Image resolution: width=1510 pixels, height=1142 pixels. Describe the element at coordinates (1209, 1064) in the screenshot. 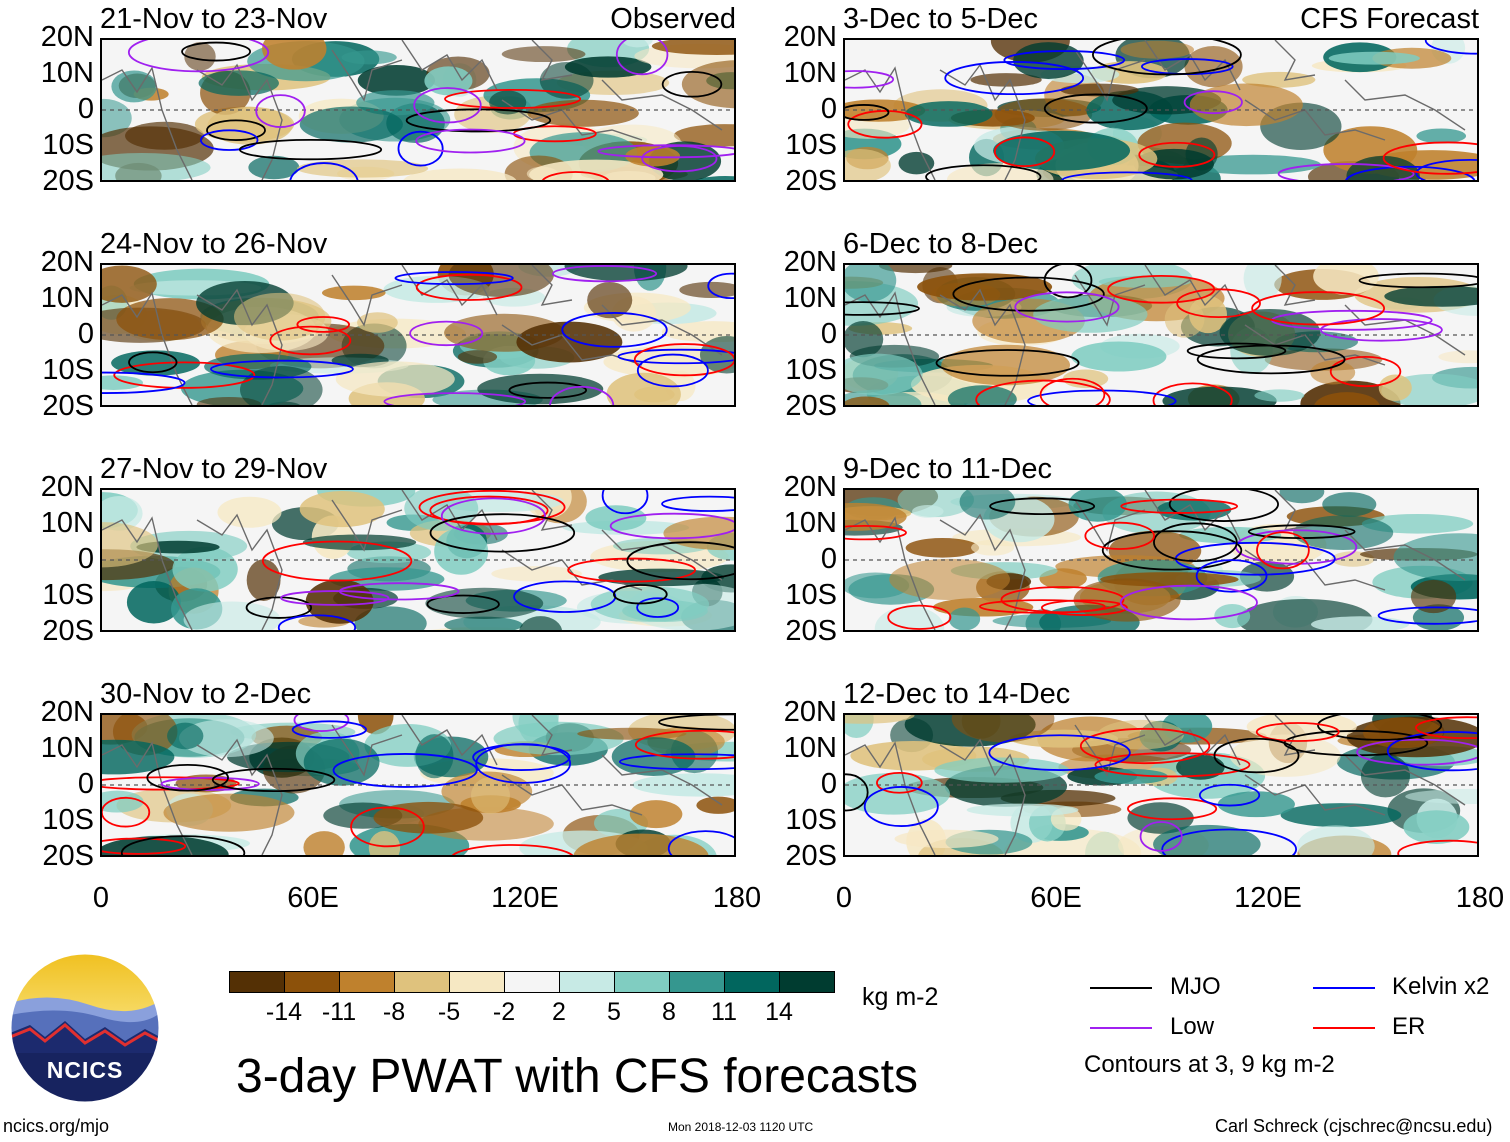

I see `legend-note: Contours at 3, 9 kg m-2` at that location.